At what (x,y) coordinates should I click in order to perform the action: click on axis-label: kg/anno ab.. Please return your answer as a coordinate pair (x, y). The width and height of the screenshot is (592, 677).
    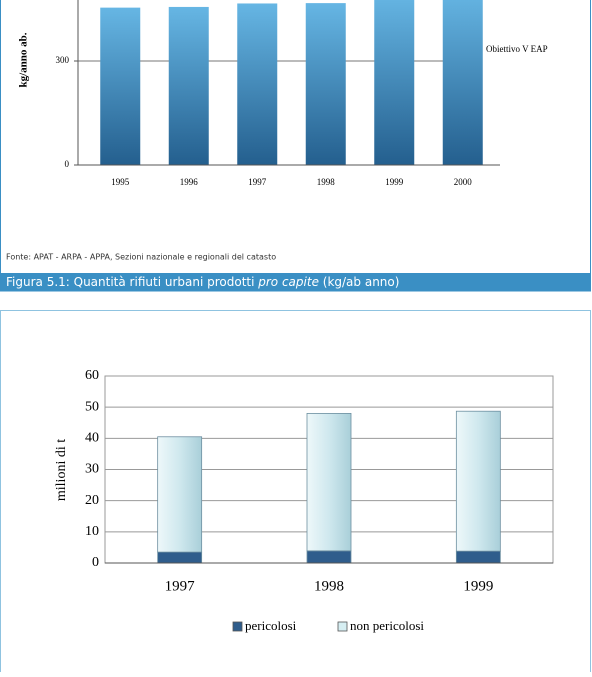
    Looking at the image, I should click on (24, 59).